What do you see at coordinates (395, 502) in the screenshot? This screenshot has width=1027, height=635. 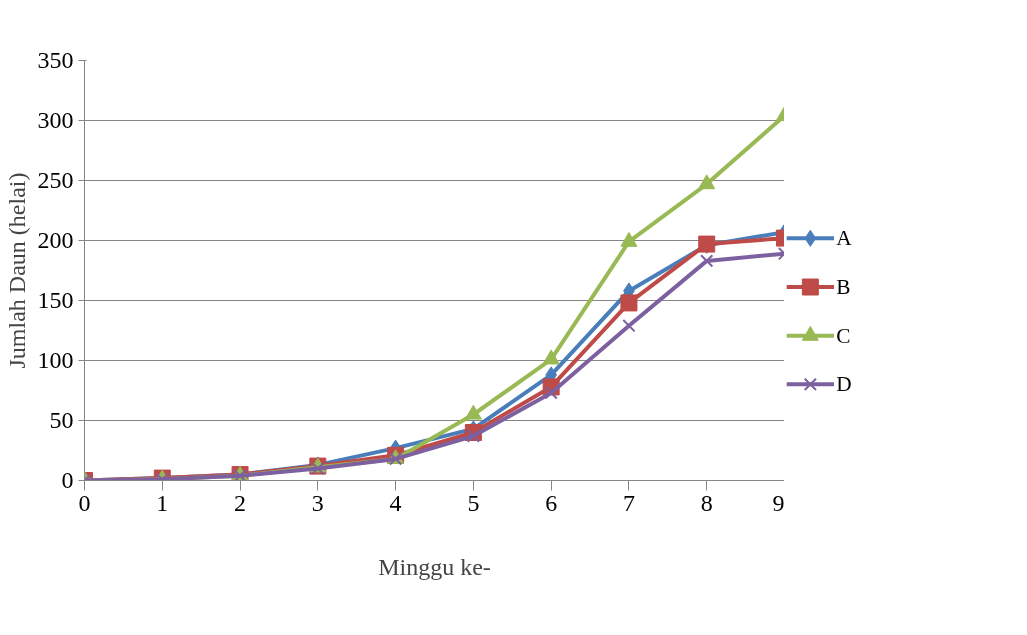 I see `x-tick-label: 4` at bounding box center [395, 502].